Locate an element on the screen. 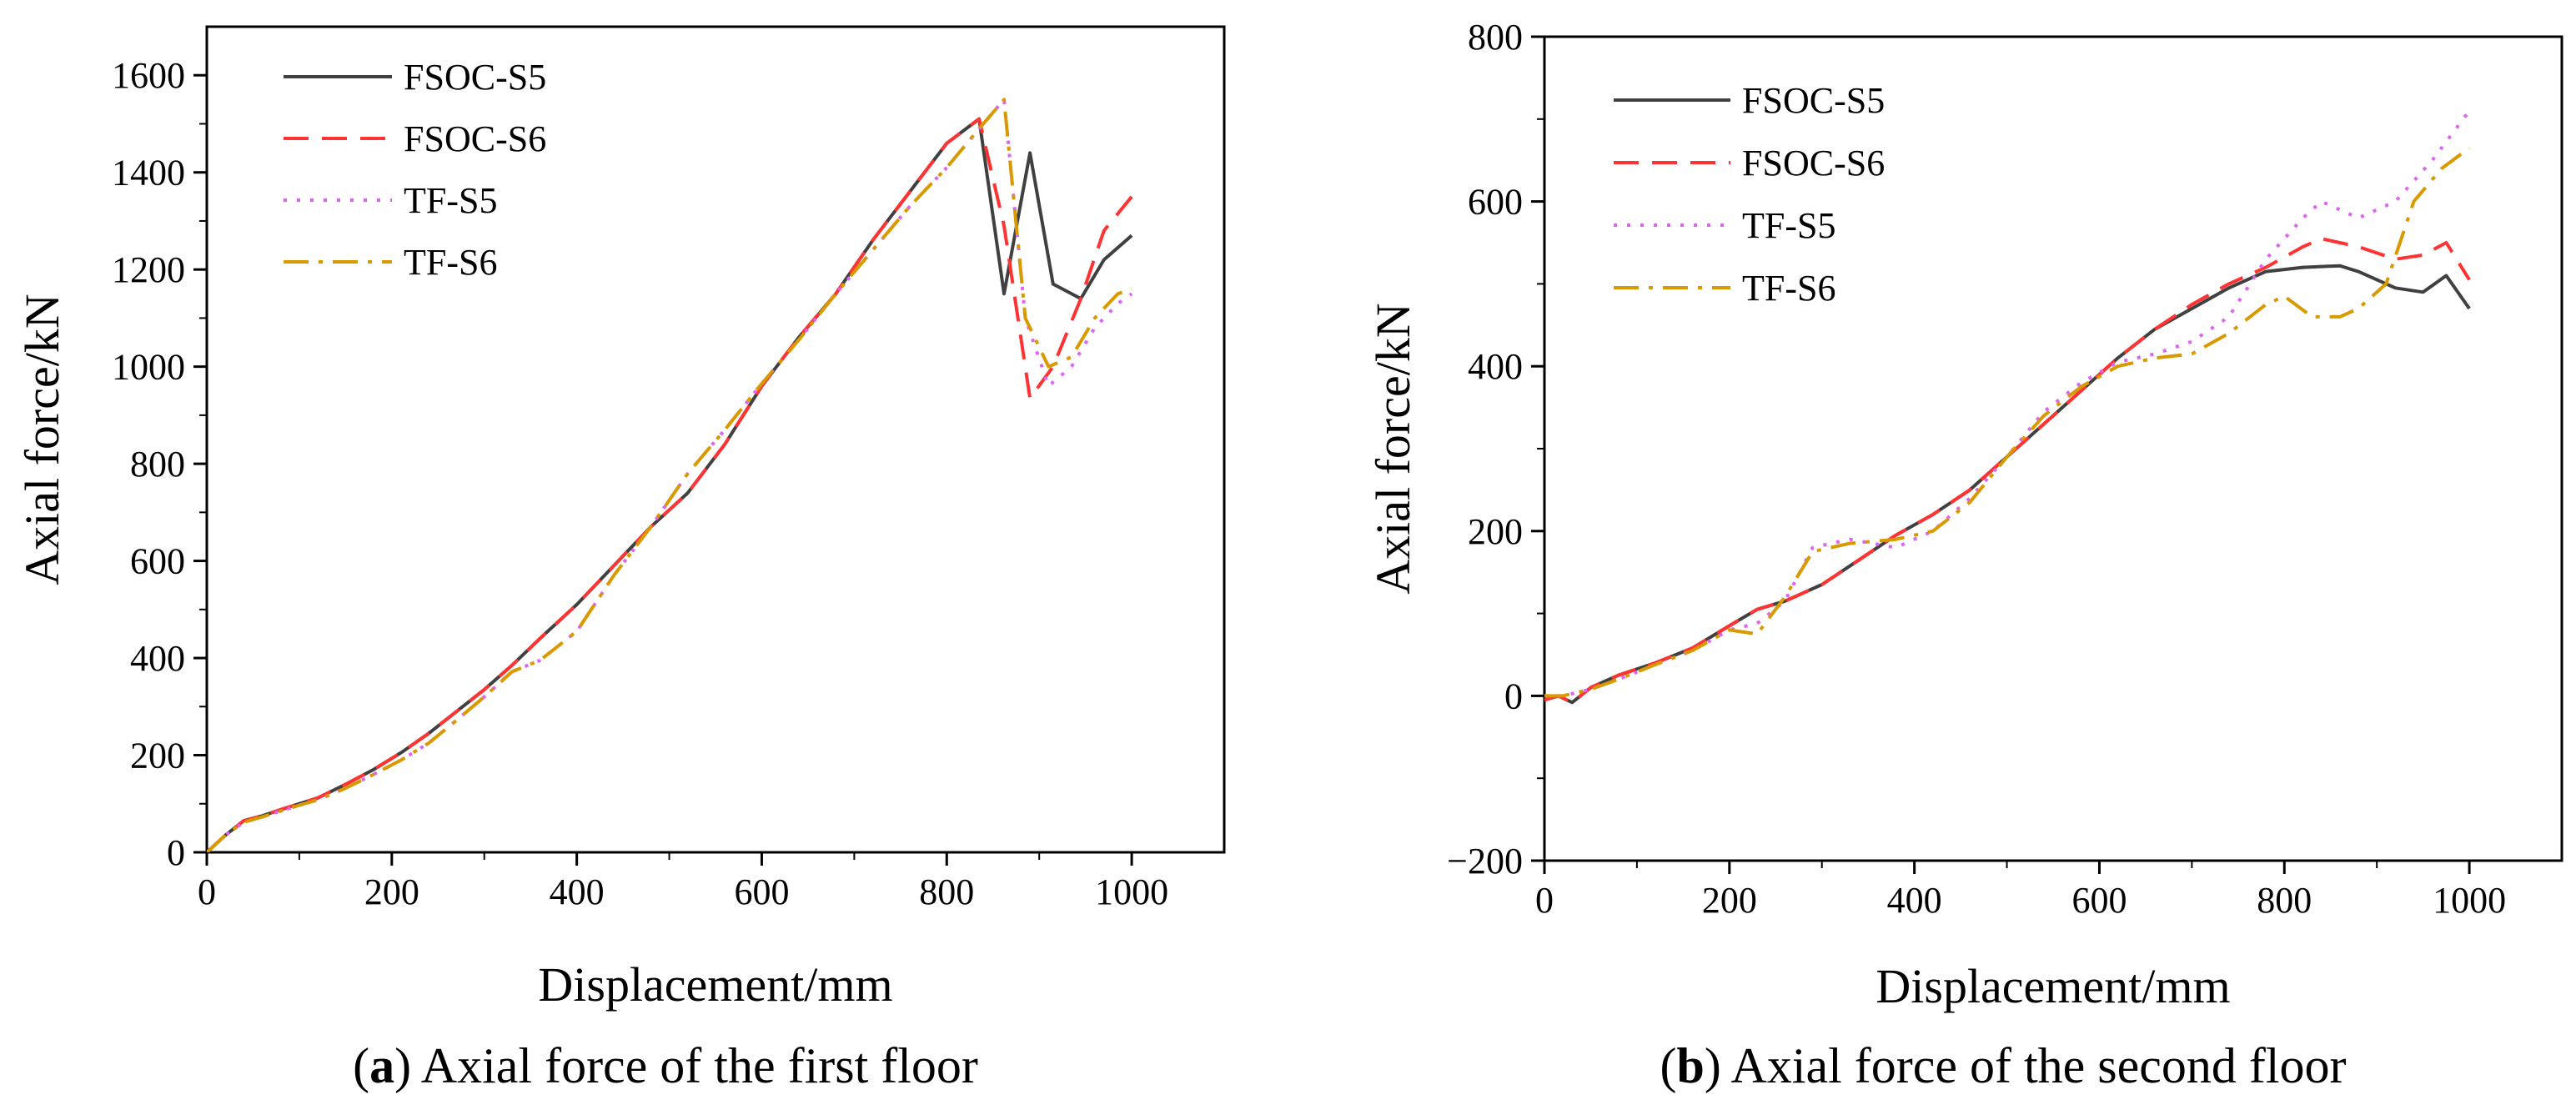 Image resolution: width=2576 pixels, height=1115 pixels. y-tick-label: 1600 is located at coordinates (148, 76).